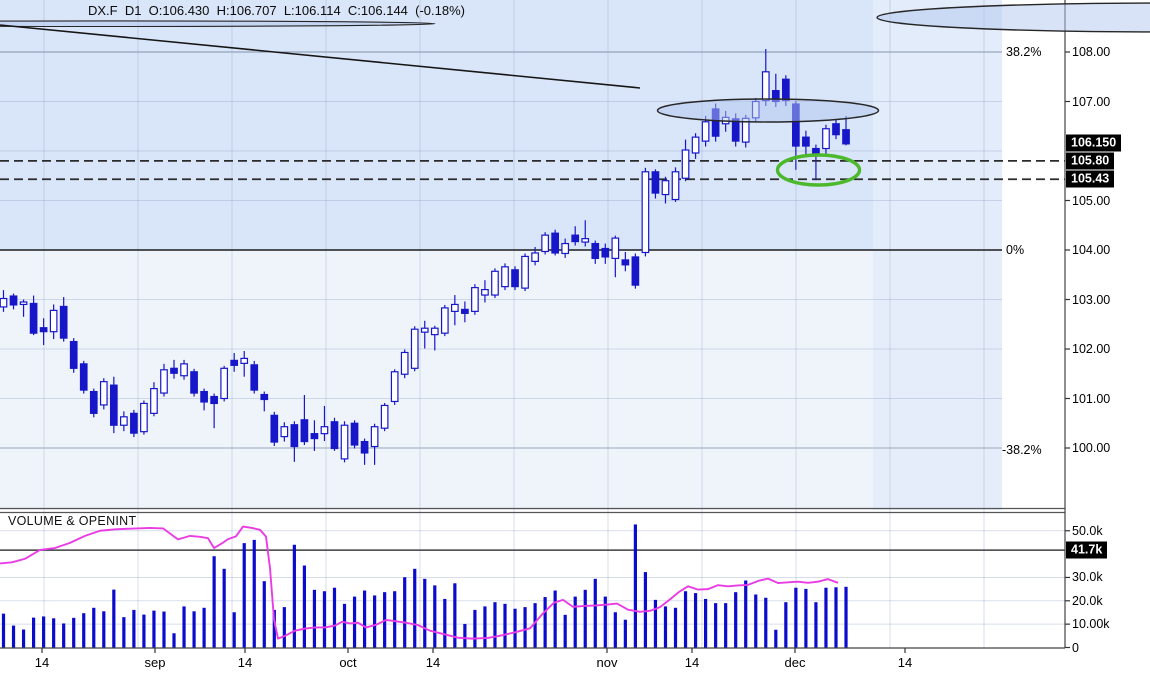 The height and width of the screenshot is (682, 1150). I want to click on price-tick-label: 101.00, so click(1091, 398).